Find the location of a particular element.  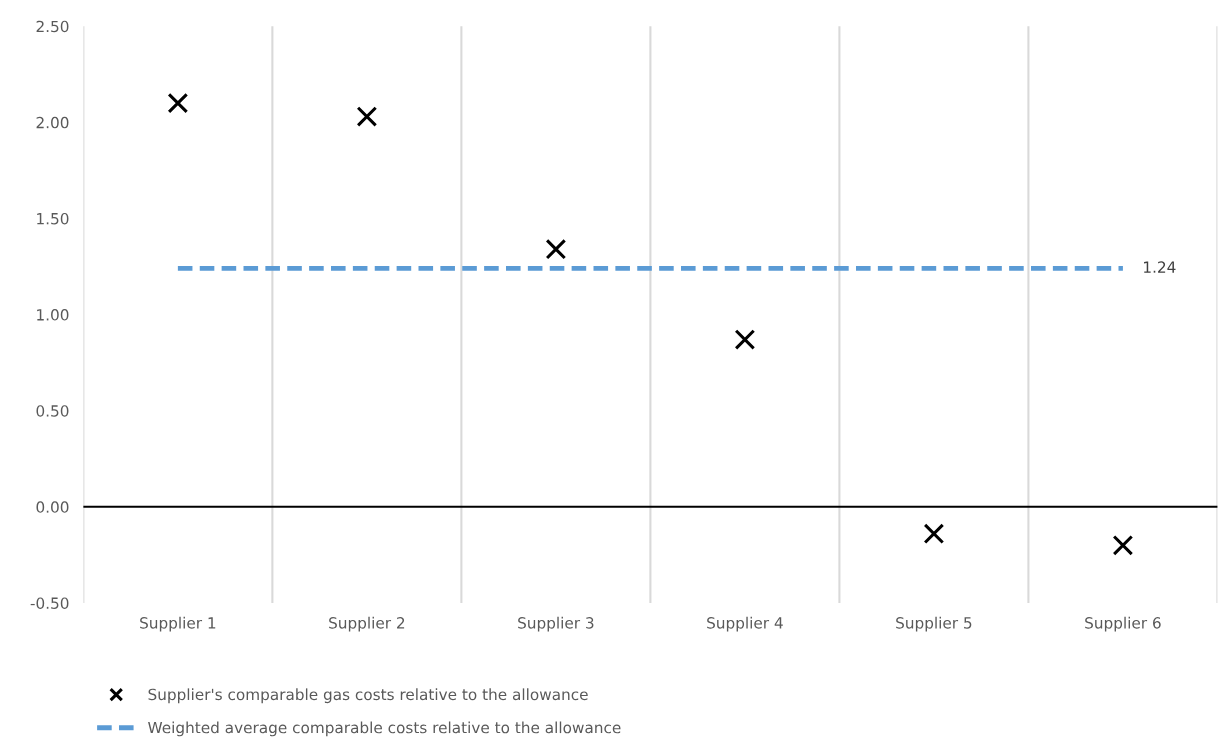

y-tick-label: 2.50 is located at coordinates (52, 26).